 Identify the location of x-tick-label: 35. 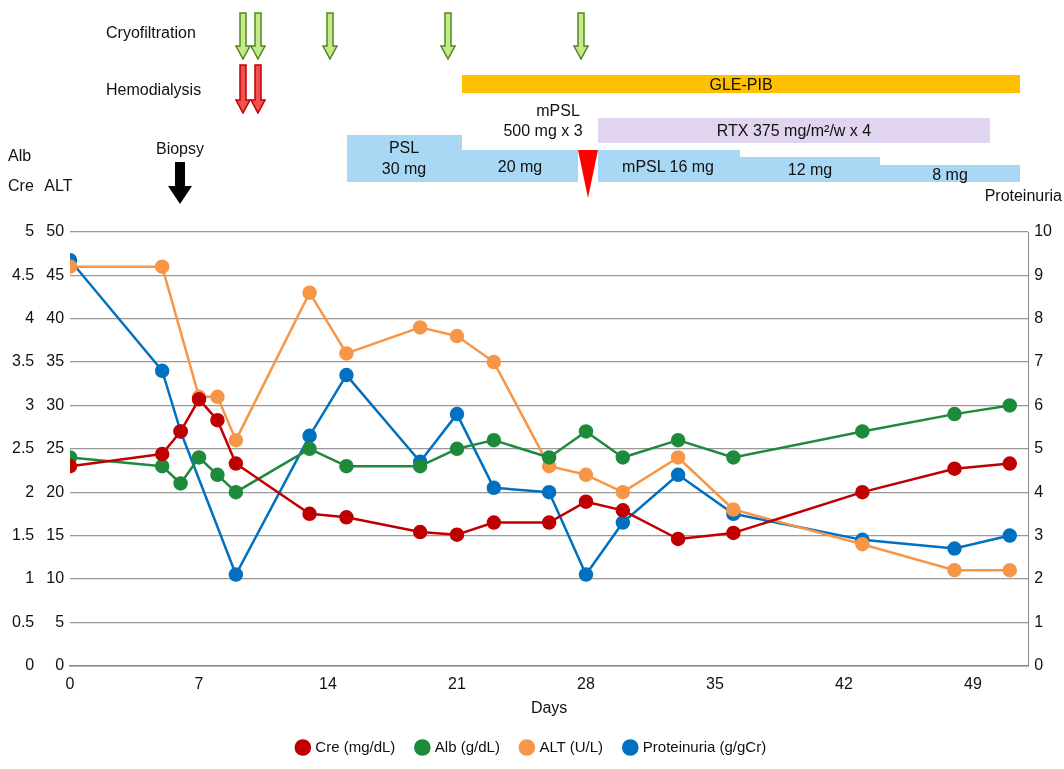
(715, 683).